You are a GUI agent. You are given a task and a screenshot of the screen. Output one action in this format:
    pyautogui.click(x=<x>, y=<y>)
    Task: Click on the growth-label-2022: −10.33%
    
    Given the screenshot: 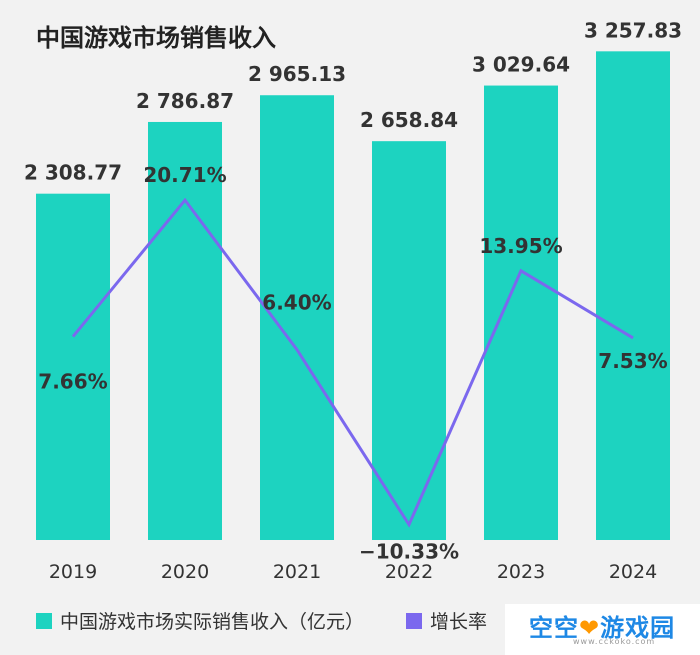 What is the action you would take?
    pyautogui.click(x=409, y=552)
    